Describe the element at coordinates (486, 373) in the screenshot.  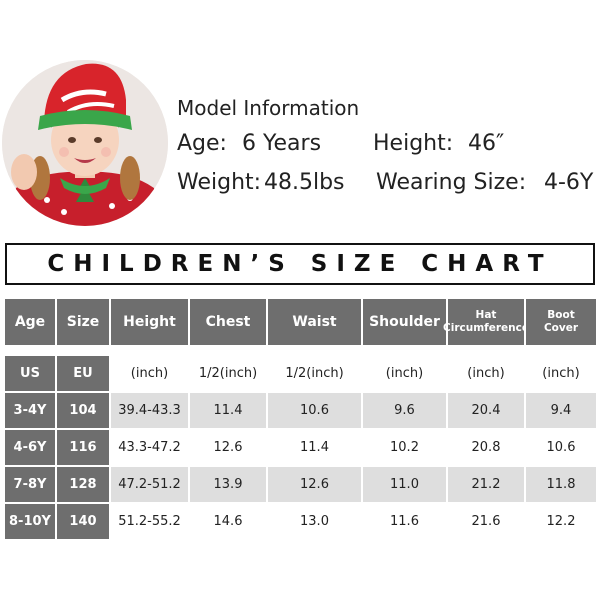
I see `unit-hat-circumference: (inch)` at that location.